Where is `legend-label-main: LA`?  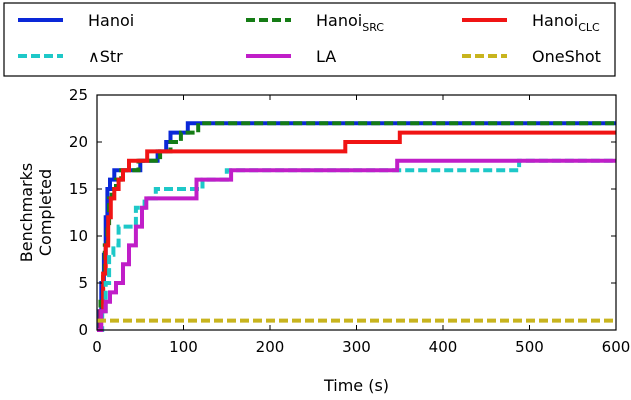
legend-label-main: LA is located at coordinates (326, 56).